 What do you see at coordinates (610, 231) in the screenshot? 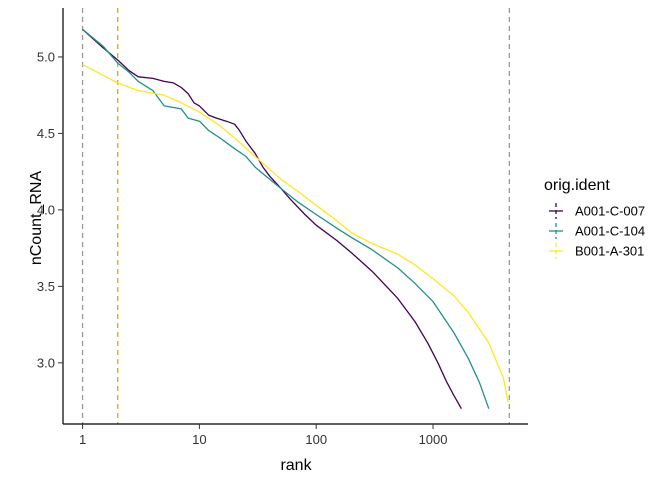
I see `legend-label: A001-C-104` at bounding box center [610, 231].